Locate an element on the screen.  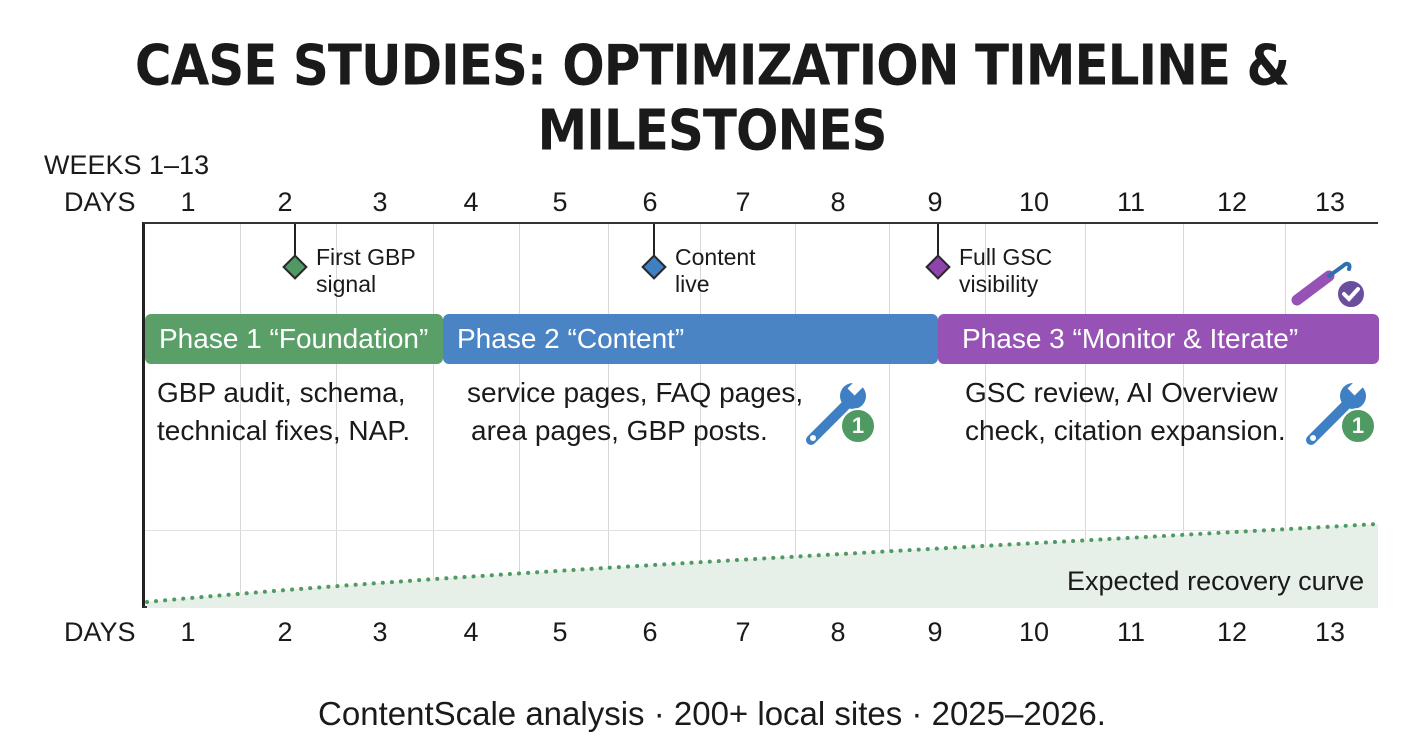
wrench-badge-phase-3: 1 is located at coordinates (1339, 414).